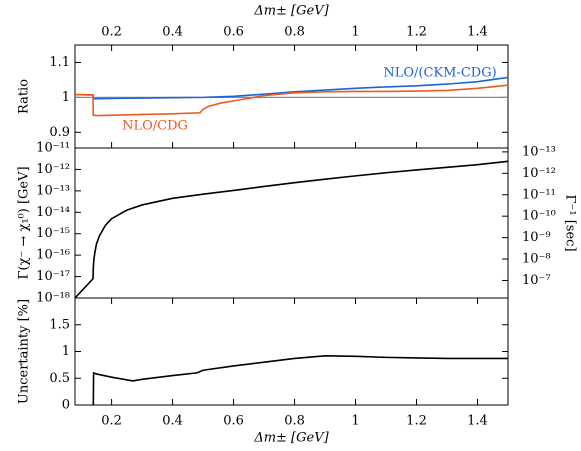 The width and height of the screenshot is (581, 451). Describe the element at coordinates (24, 96) in the screenshot. I see `y-axis-label: Ratio` at that location.